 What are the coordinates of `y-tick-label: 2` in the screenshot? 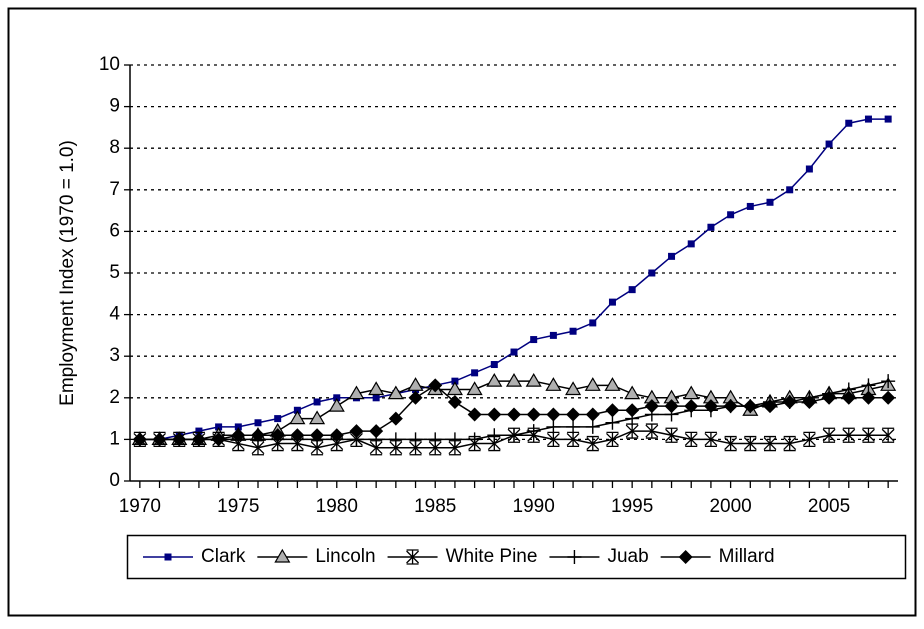 It's located at (114, 397).